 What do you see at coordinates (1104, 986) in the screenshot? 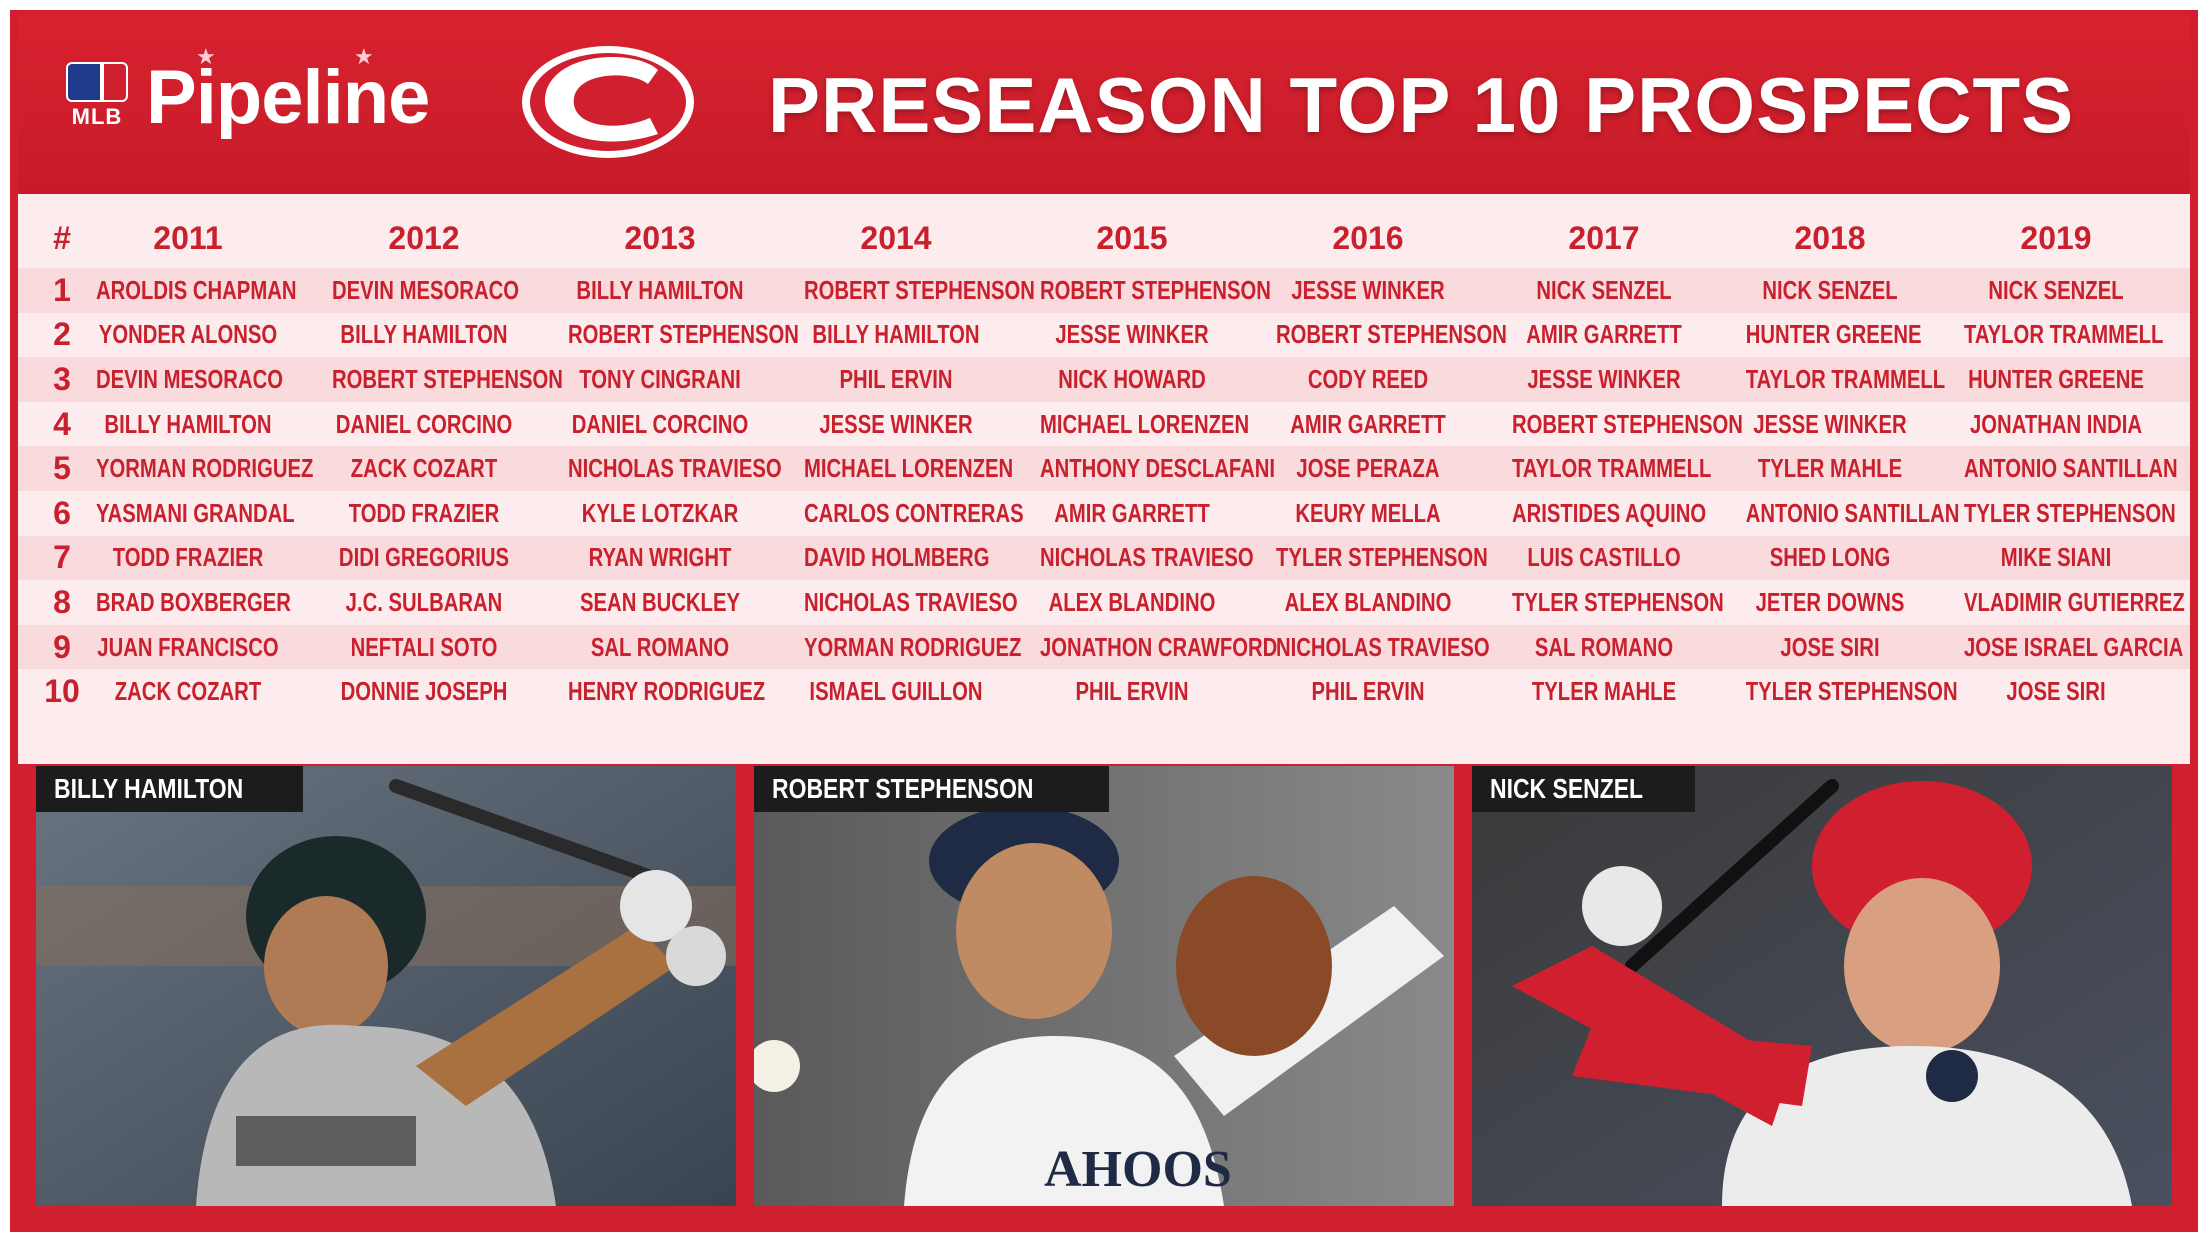
I see `photo-robert-stephenson: AHOOS ROBERT STEPHENSON` at bounding box center [1104, 986].